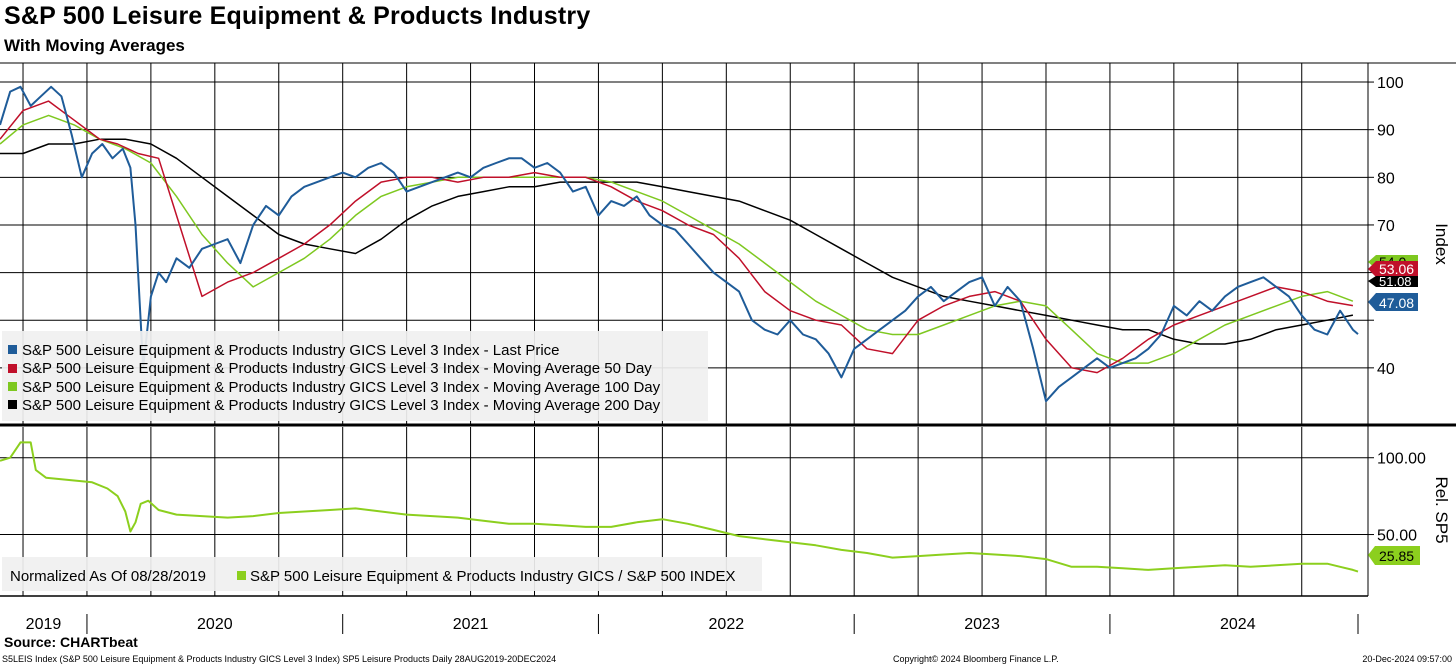 Image resolution: width=1456 pixels, height=666 pixels. Describe the element at coordinates (1238, 624) in the screenshot. I see `x-tick-label: 2024` at that location.